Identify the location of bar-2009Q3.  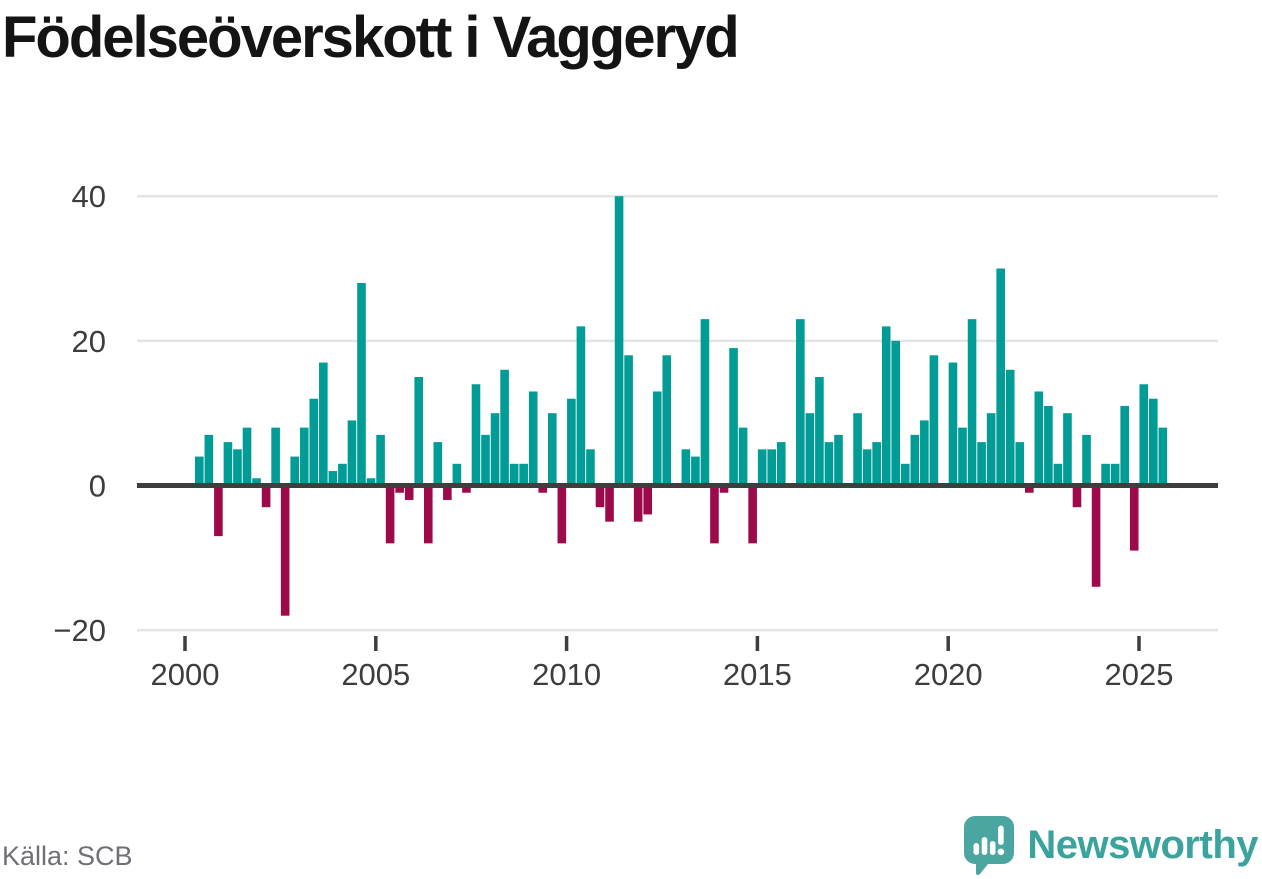
(552, 449).